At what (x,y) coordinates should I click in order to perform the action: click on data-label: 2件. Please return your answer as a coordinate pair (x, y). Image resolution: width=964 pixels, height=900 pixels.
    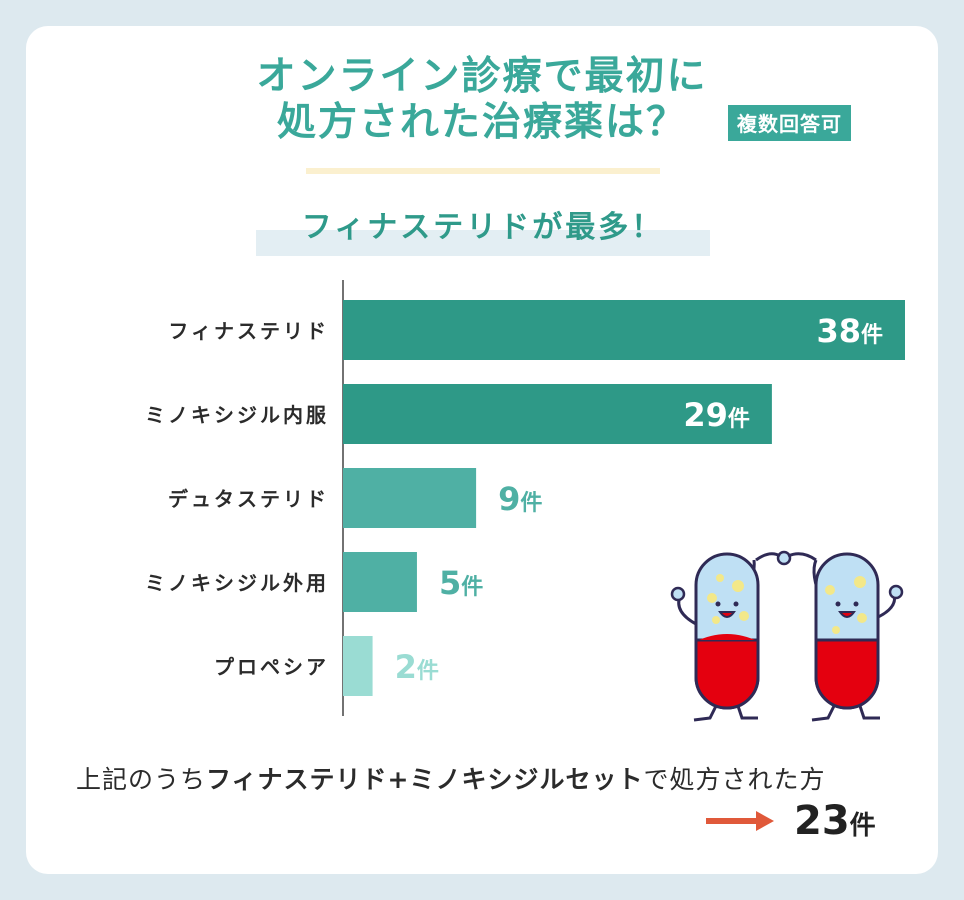
    Looking at the image, I should click on (417, 667).